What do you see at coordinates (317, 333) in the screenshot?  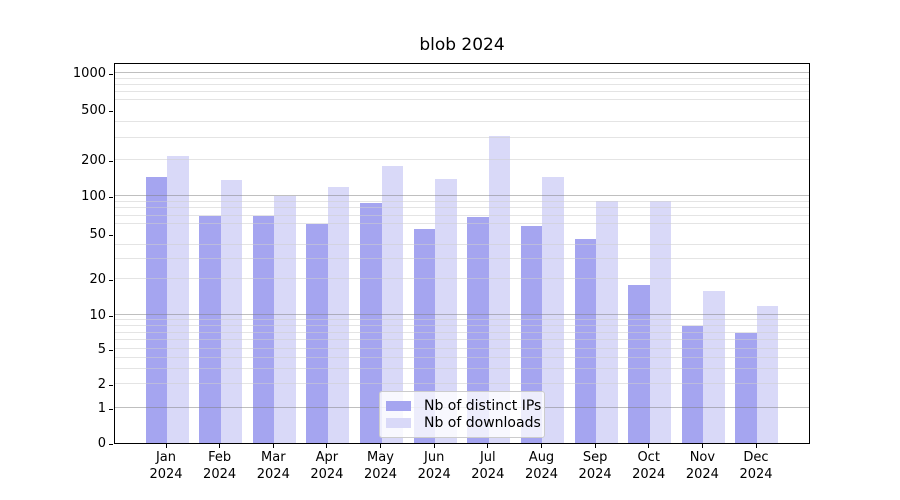 I see `bar-ips-apr` at bounding box center [317, 333].